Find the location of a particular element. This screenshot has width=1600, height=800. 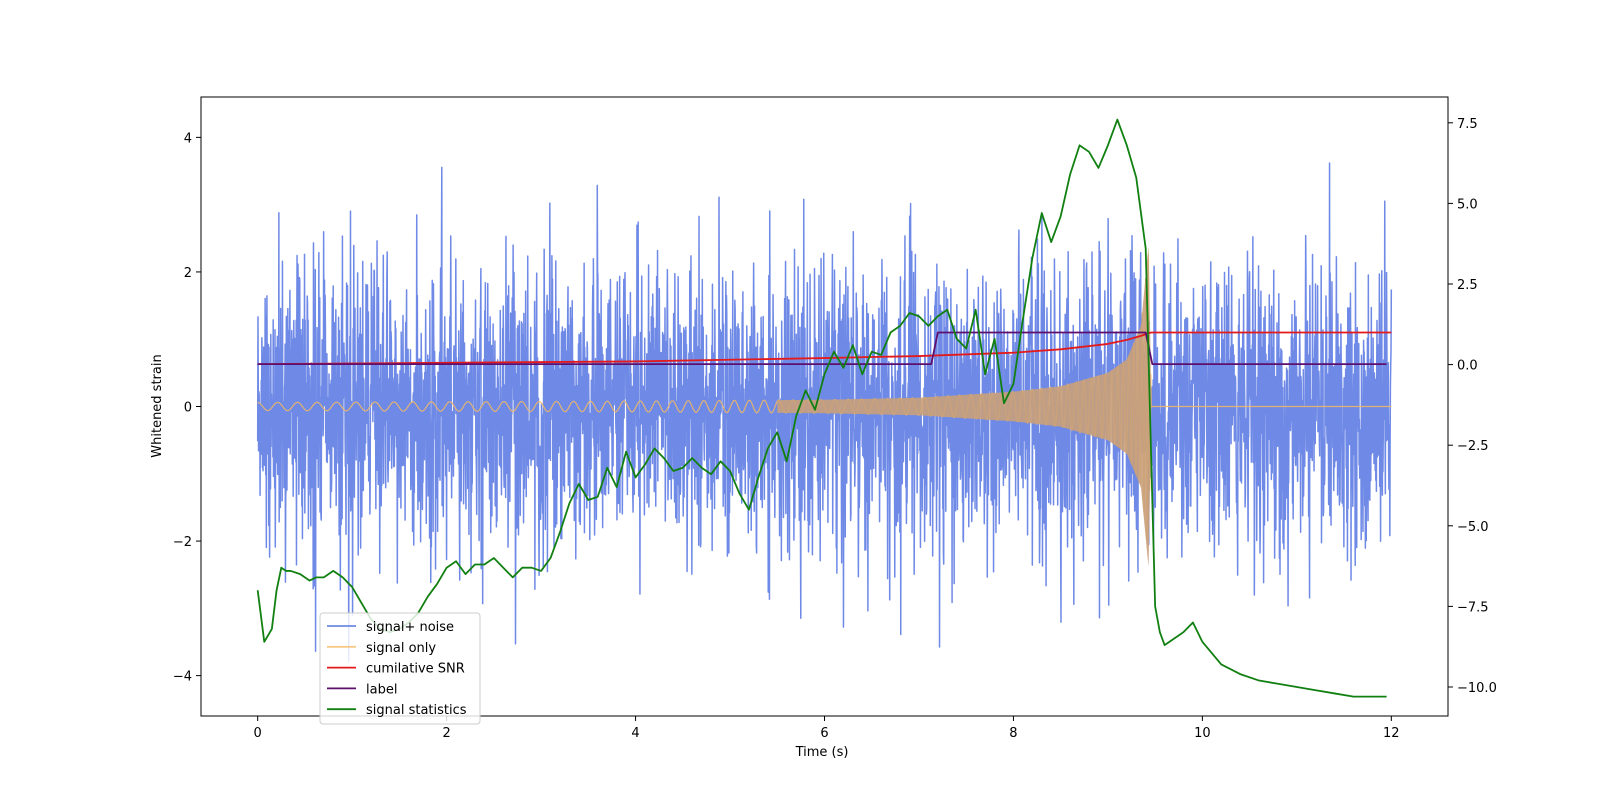

legend-entry: cumilative SNR is located at coordinates (396, 669).